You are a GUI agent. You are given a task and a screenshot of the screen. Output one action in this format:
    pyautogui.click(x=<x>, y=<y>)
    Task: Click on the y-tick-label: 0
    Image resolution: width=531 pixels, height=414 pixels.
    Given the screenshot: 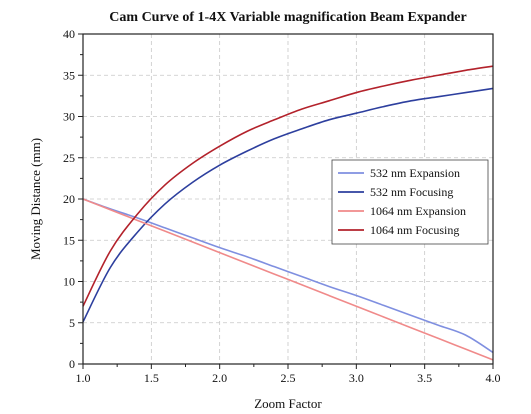 What is the action you would take?
    pyautogui.click(x=72, y=364)
    